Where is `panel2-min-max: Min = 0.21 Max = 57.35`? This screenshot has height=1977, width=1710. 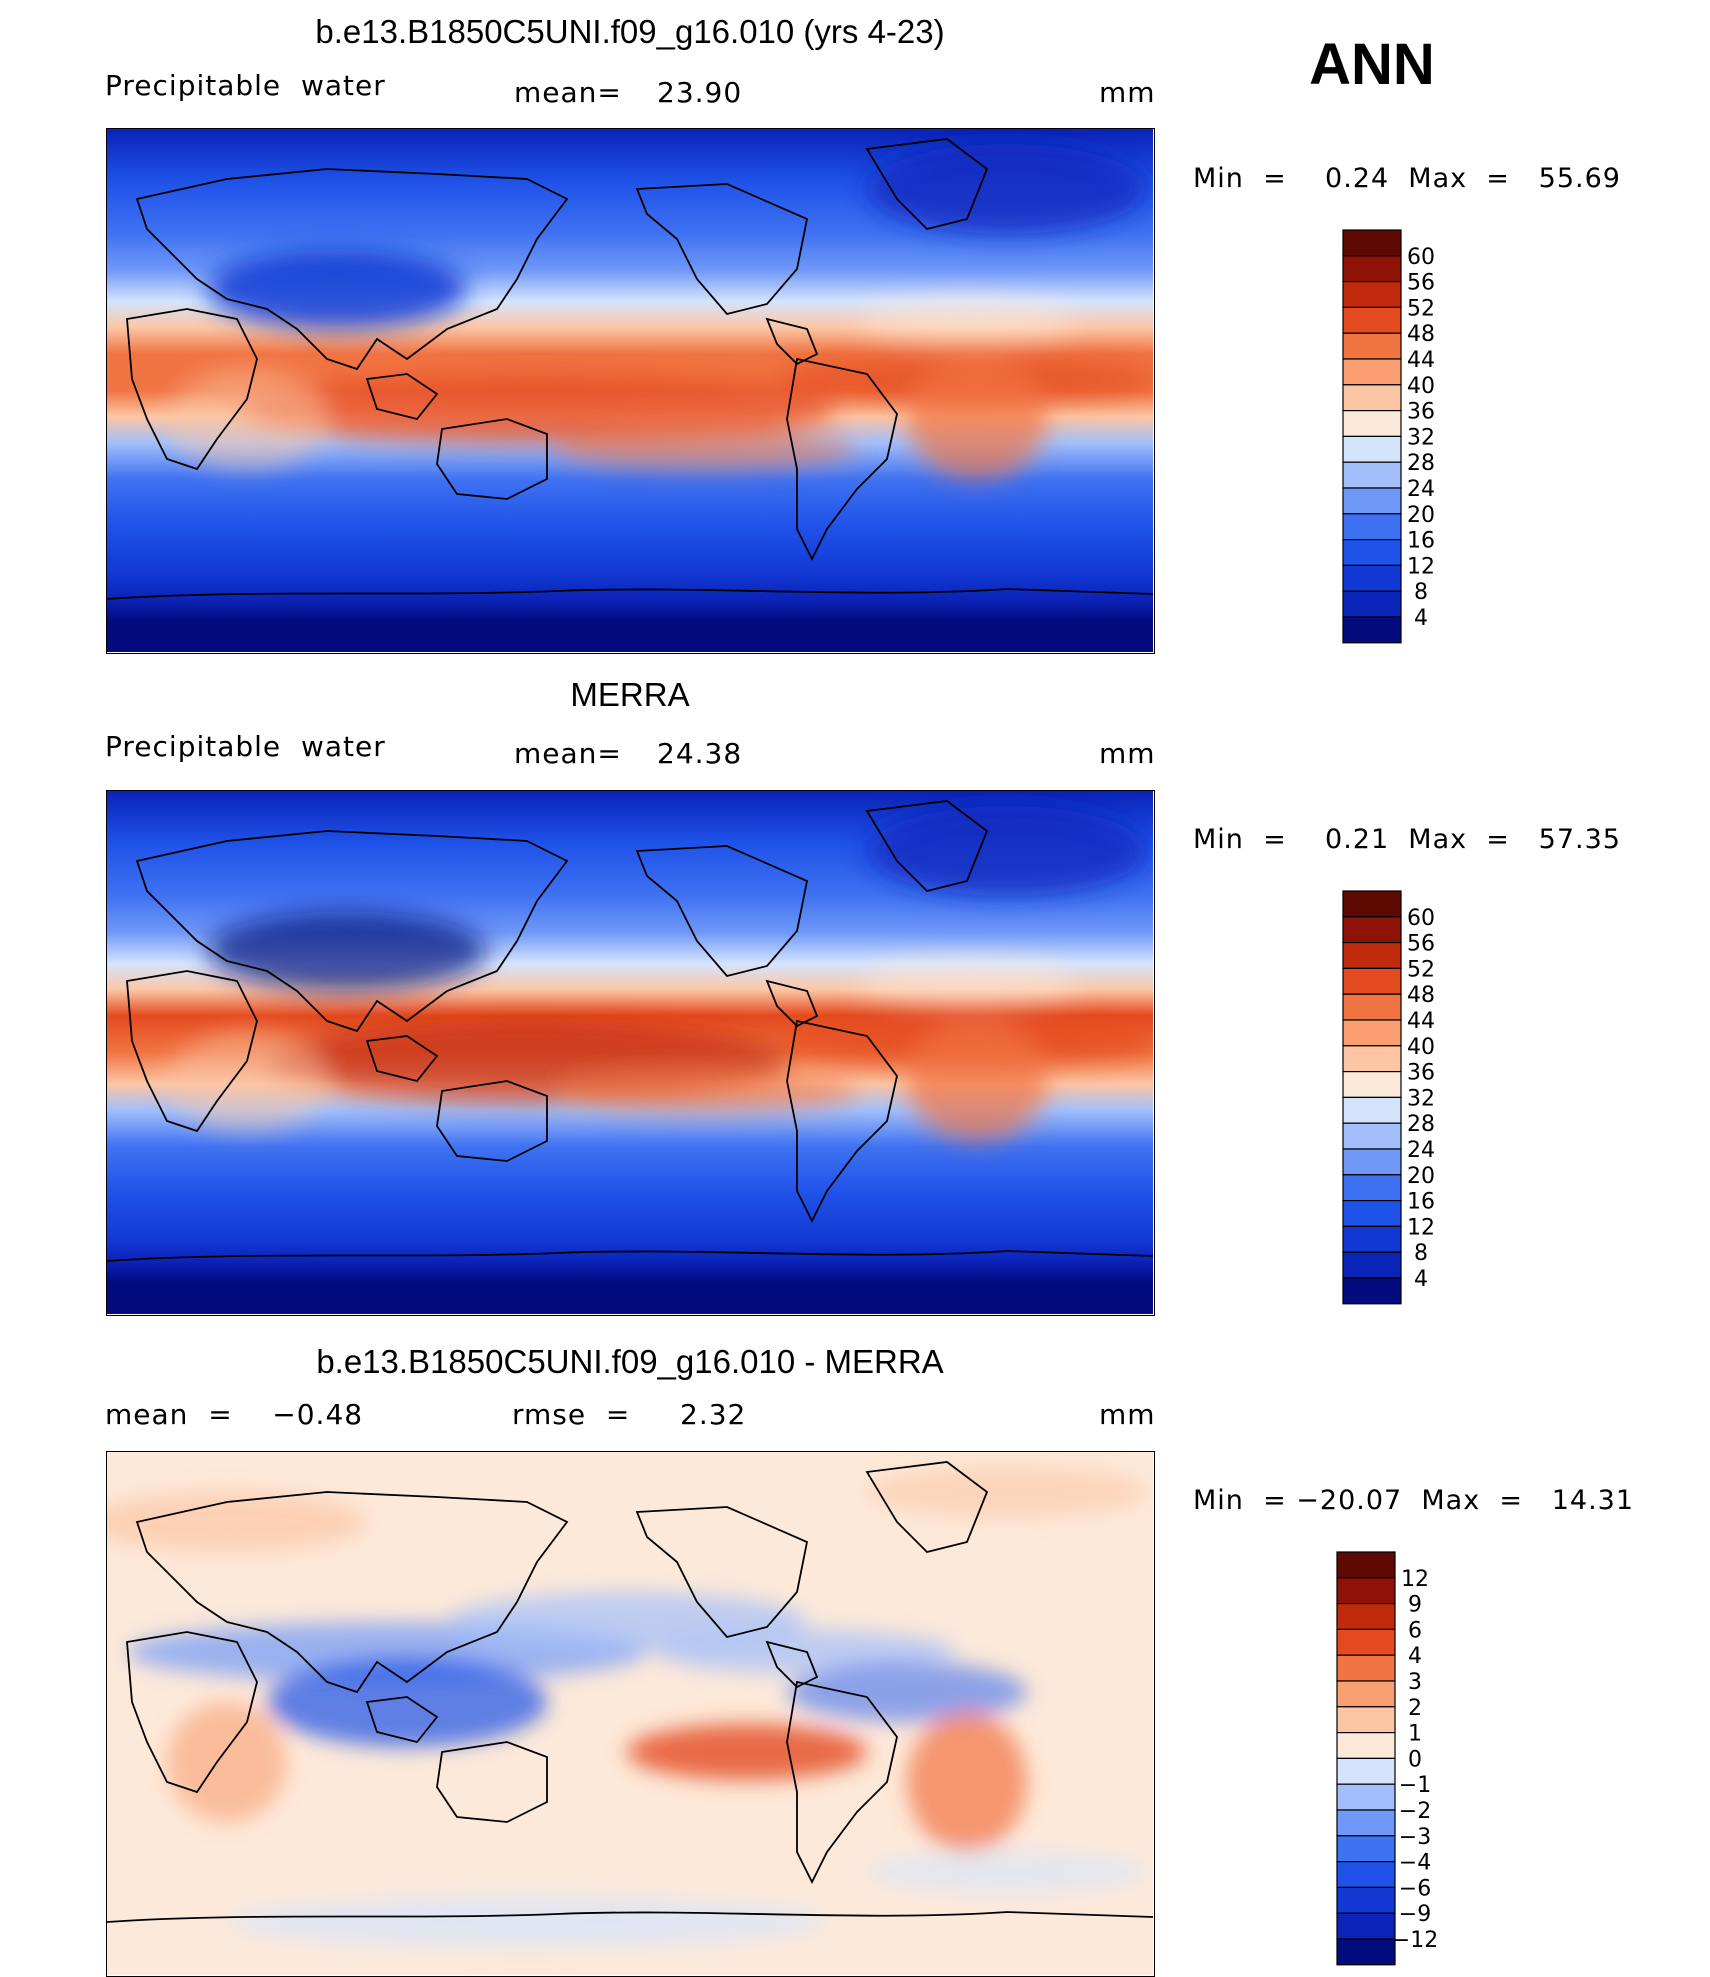
panel2-min-max: Min = 0.21 Max = 57.35 is located at coordinates (1407, 839).